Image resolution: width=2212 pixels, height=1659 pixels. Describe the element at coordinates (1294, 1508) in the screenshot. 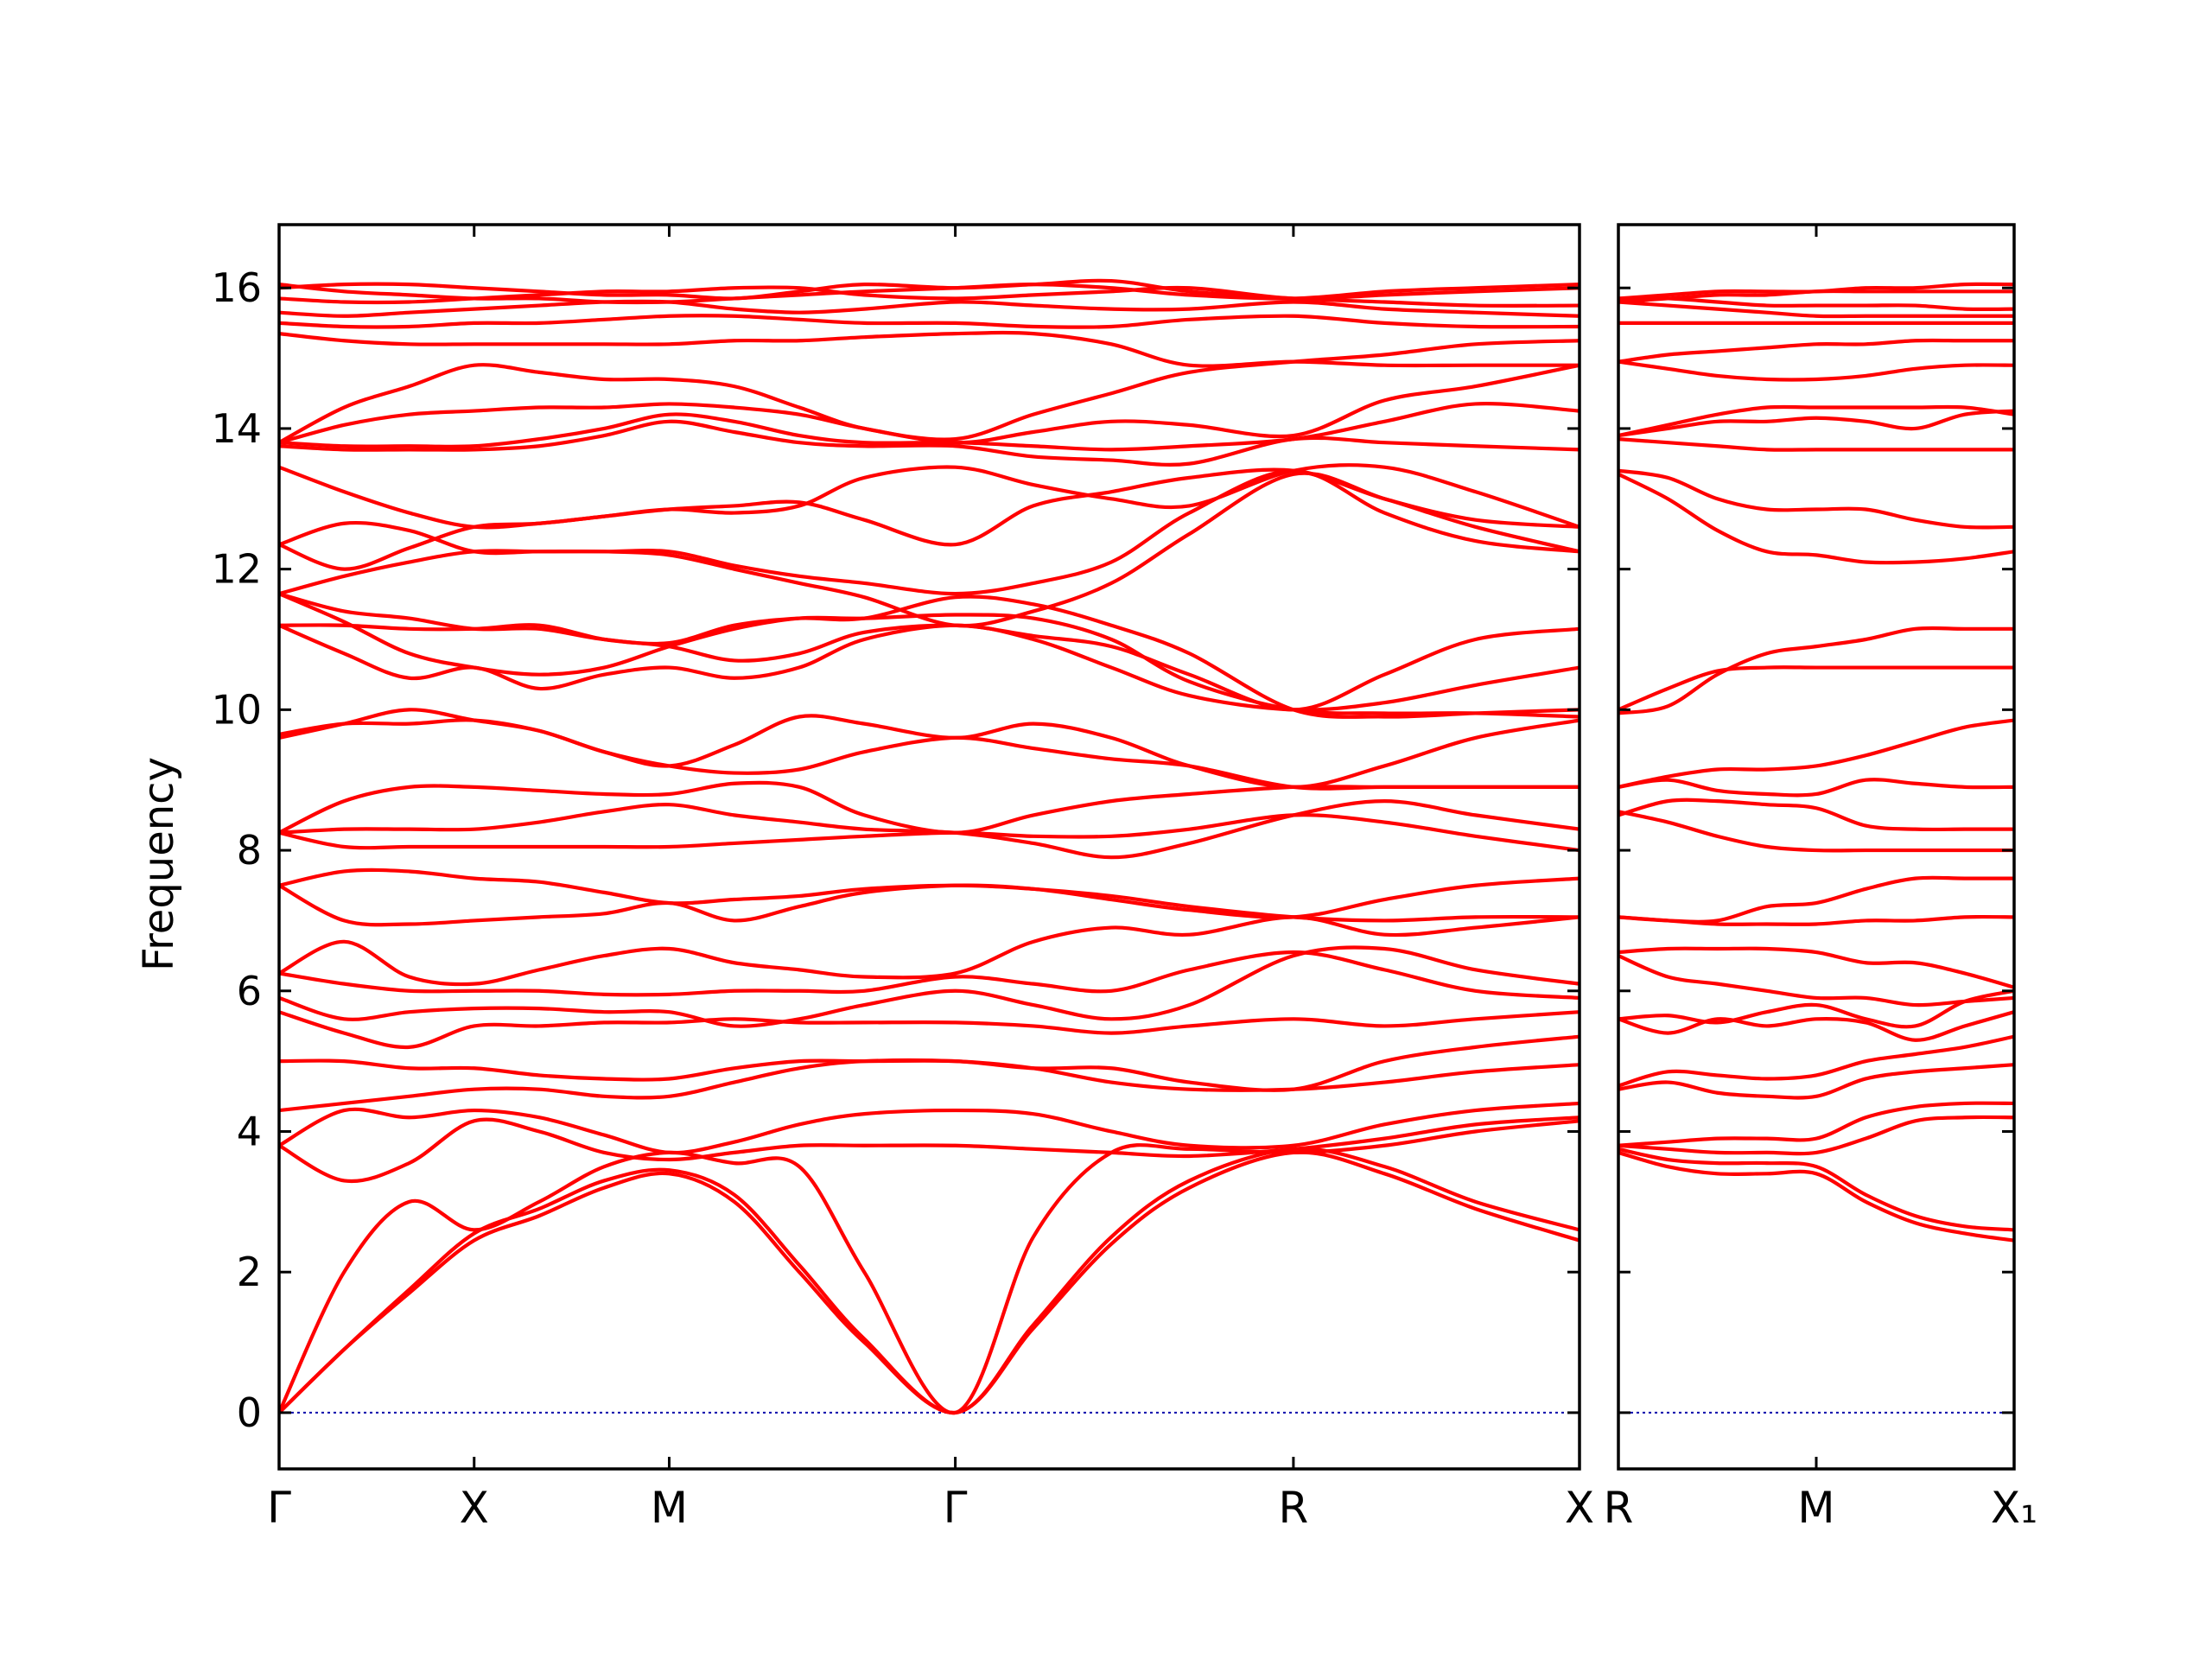

I see `x-tick-label-5: R` at that location.